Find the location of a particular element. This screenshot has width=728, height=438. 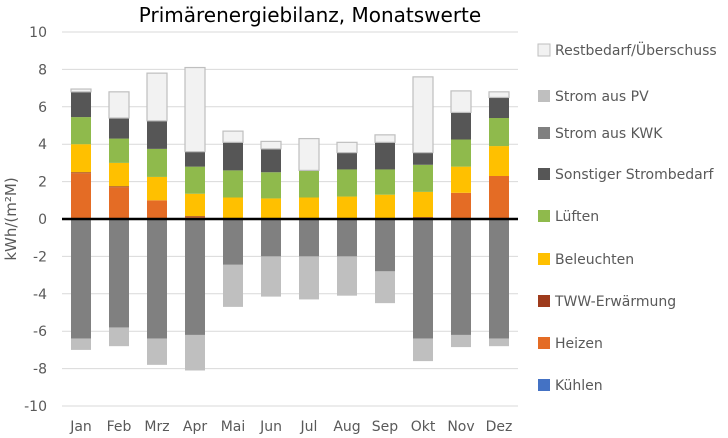

chart-title: Primärenergiebilanz, Monatswerte is located at coordinates (310, 15).